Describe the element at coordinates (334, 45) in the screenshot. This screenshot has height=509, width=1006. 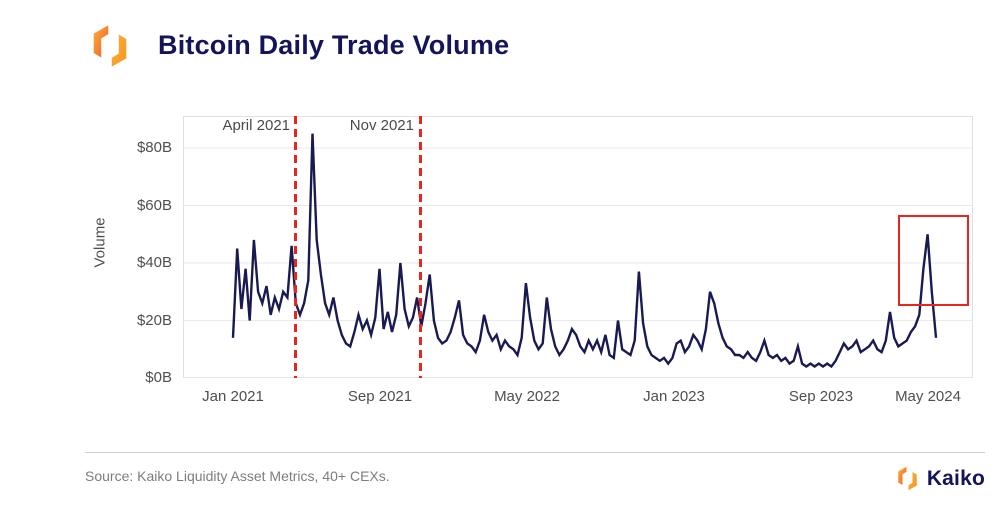
I see `page-title: Bitcoin Daily Trade Volume` at that location.